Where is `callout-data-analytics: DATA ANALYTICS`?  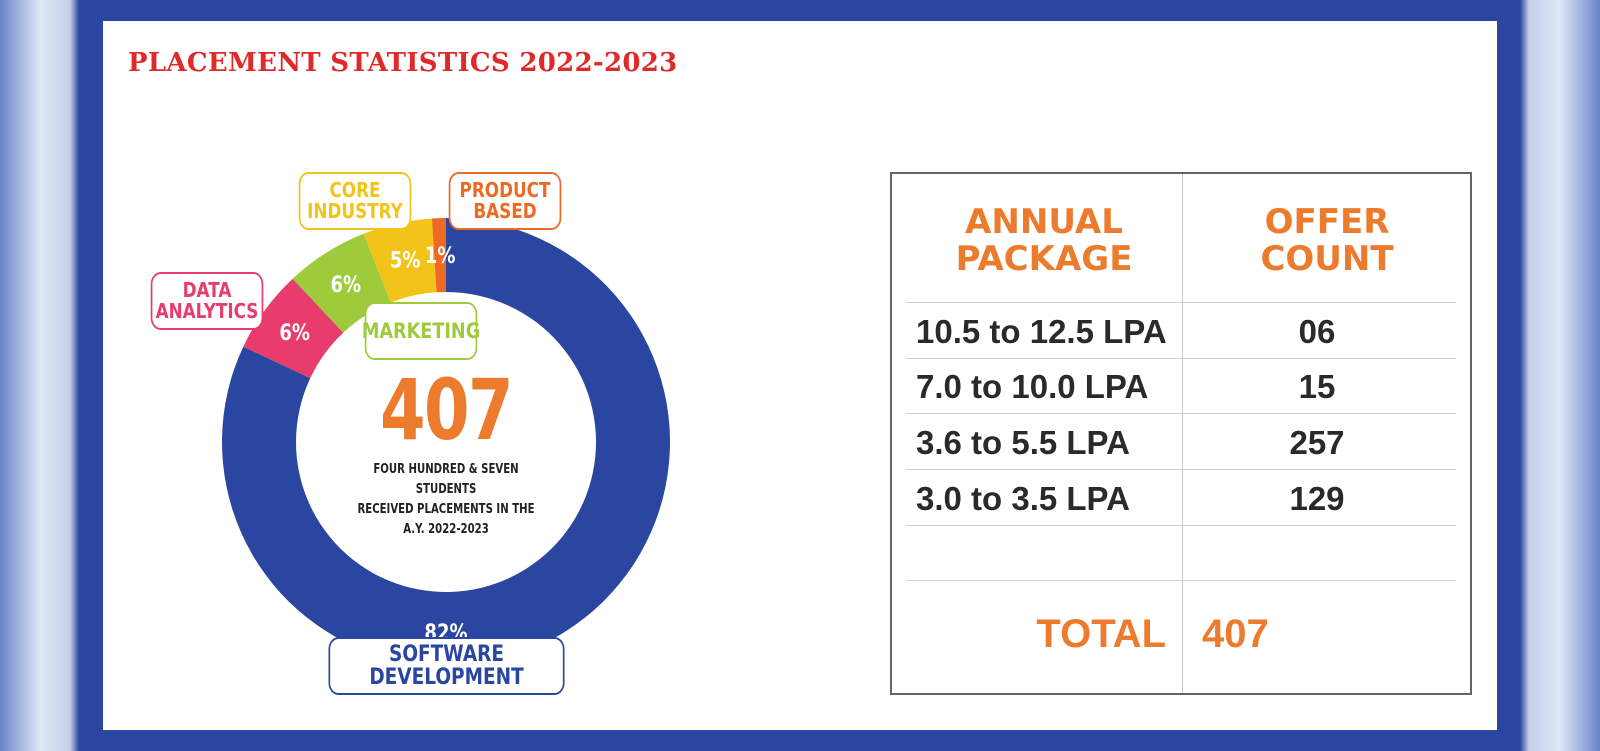 callout-data-analytics: DATA ANALYTICS is located at coordinates (207, 301).